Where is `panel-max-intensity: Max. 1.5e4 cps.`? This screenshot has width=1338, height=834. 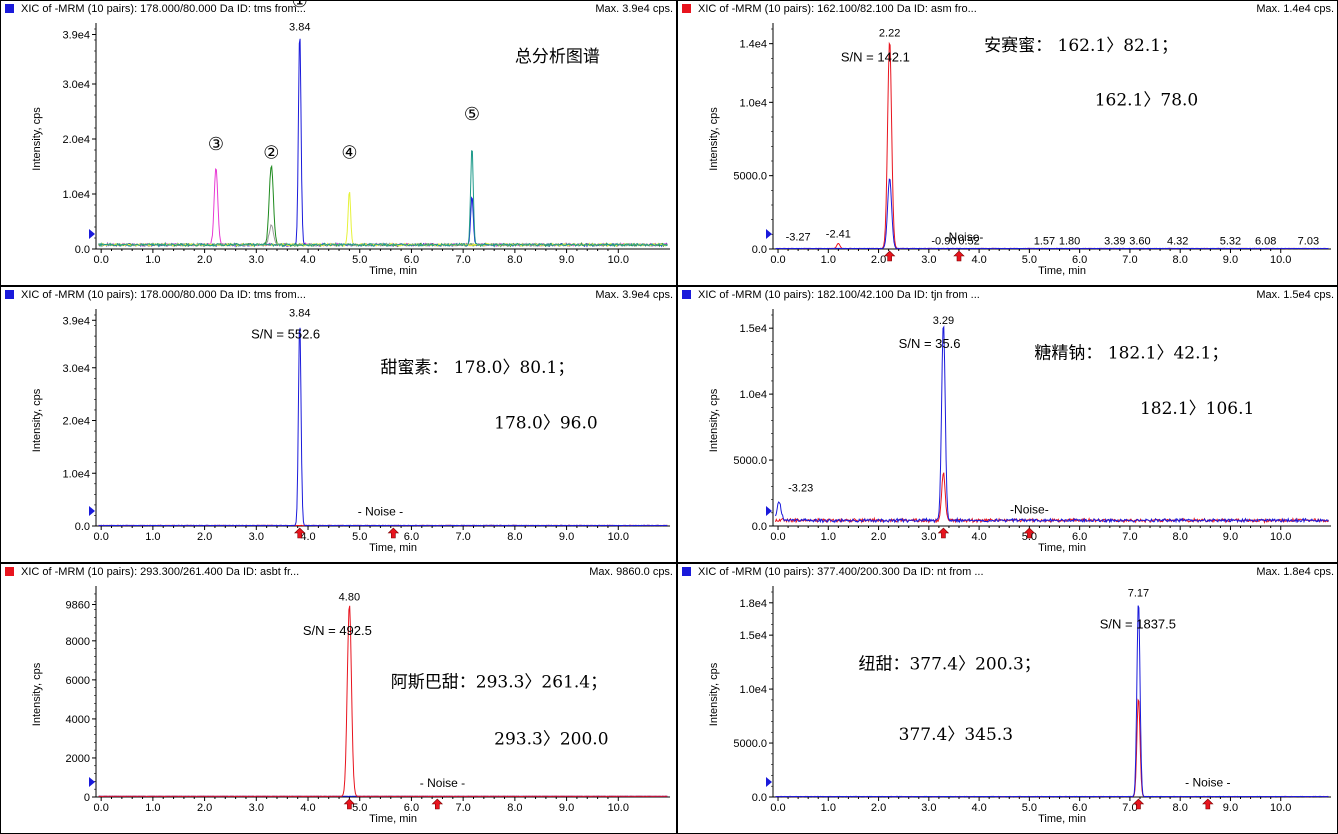 panel-max-intensity: Max. 1.5e4 cps. is located at coordinates (1295, 295).